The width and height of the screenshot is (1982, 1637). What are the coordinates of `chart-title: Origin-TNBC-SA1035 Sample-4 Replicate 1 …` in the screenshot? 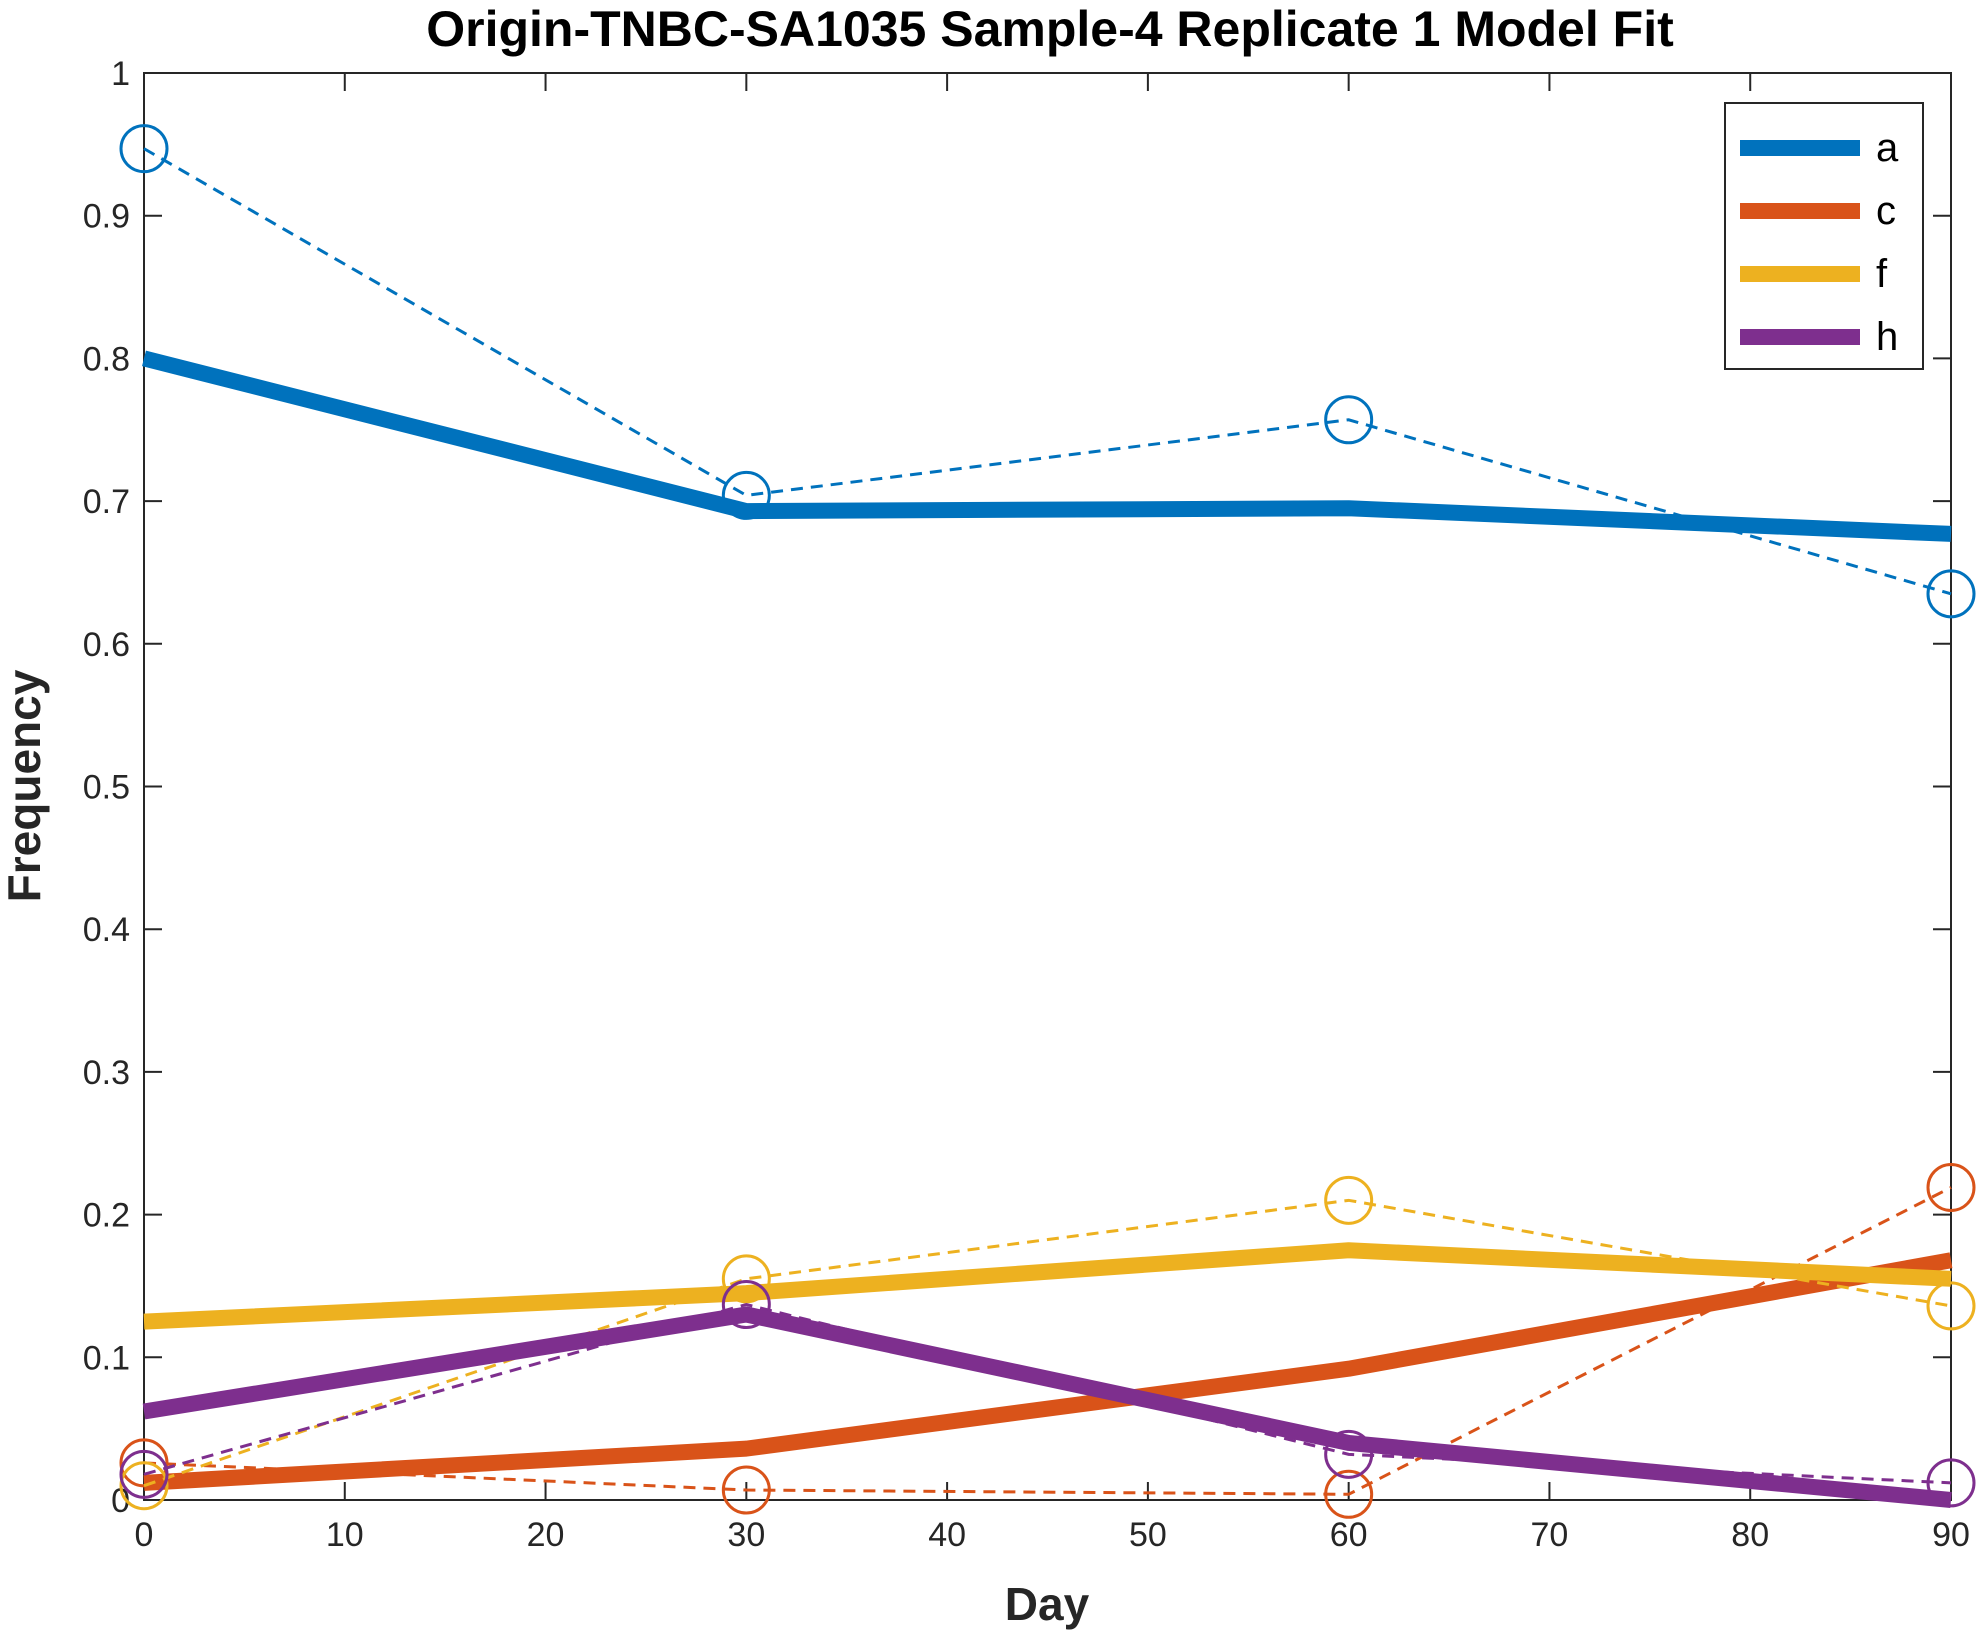 It's located at (1050, 29).